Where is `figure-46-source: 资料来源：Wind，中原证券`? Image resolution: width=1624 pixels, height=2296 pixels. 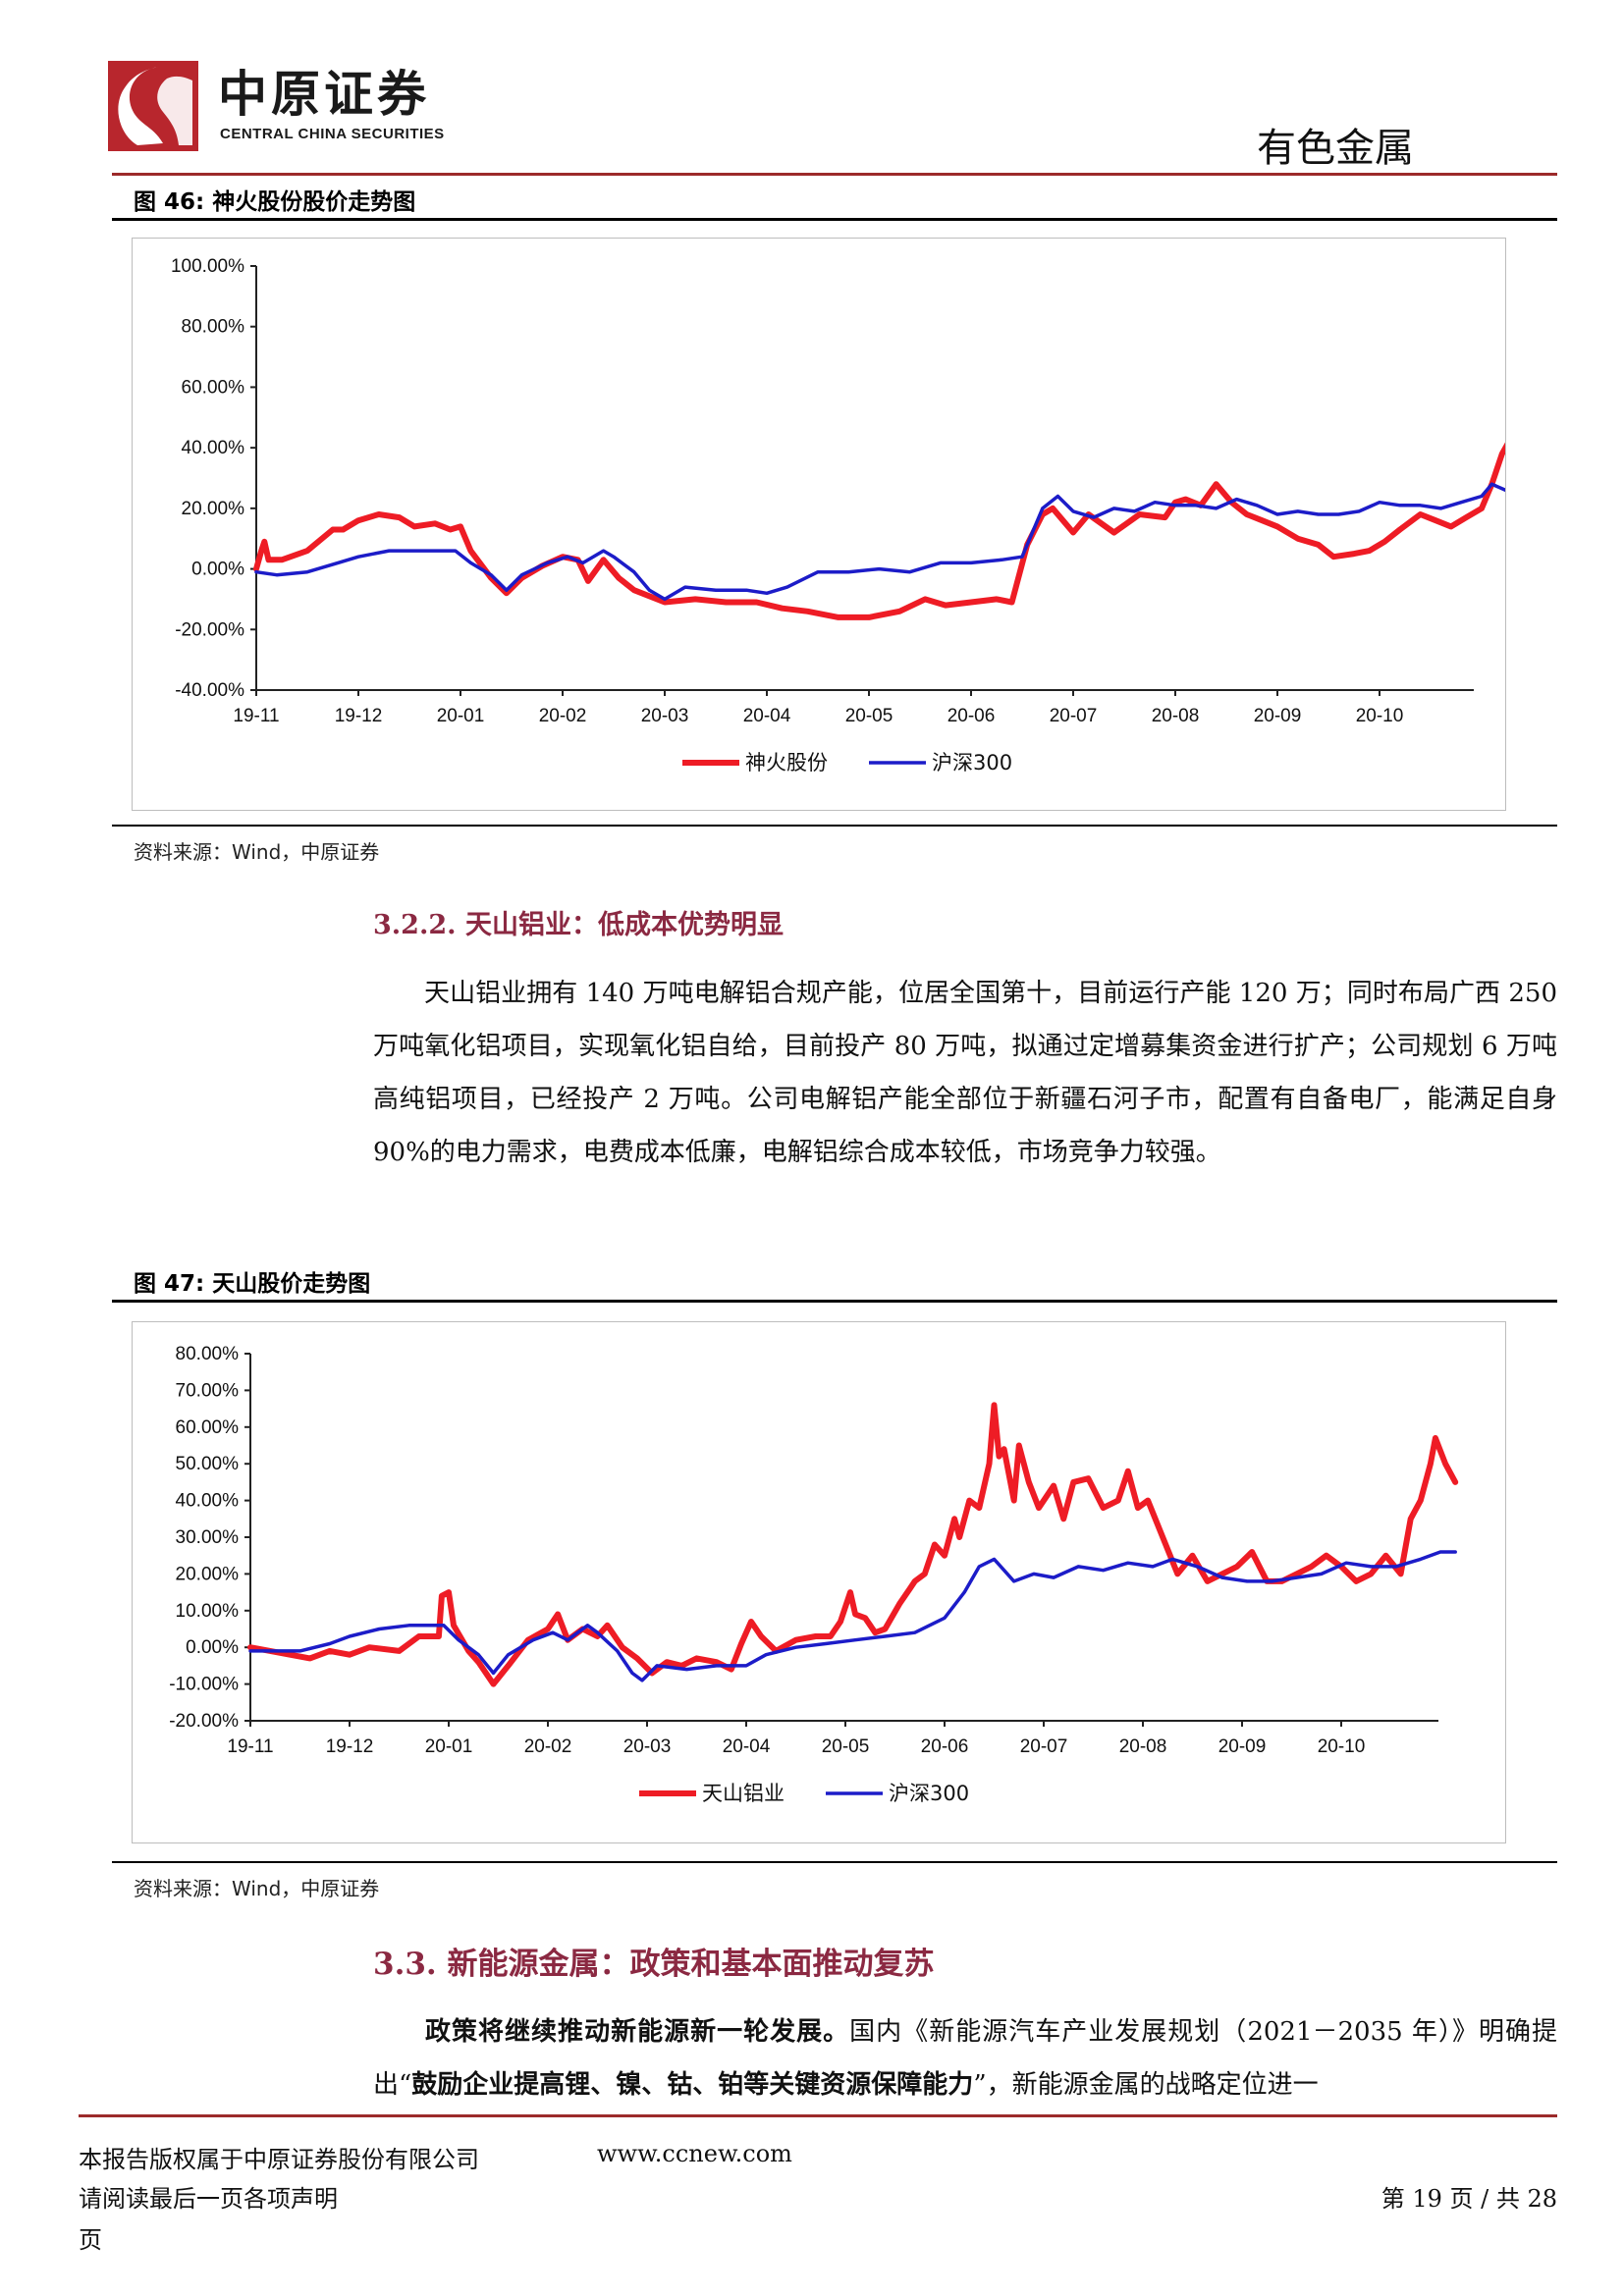
figure-46-source: 资料来源：Wind，中原证券 is located at coordinates (257, 852).